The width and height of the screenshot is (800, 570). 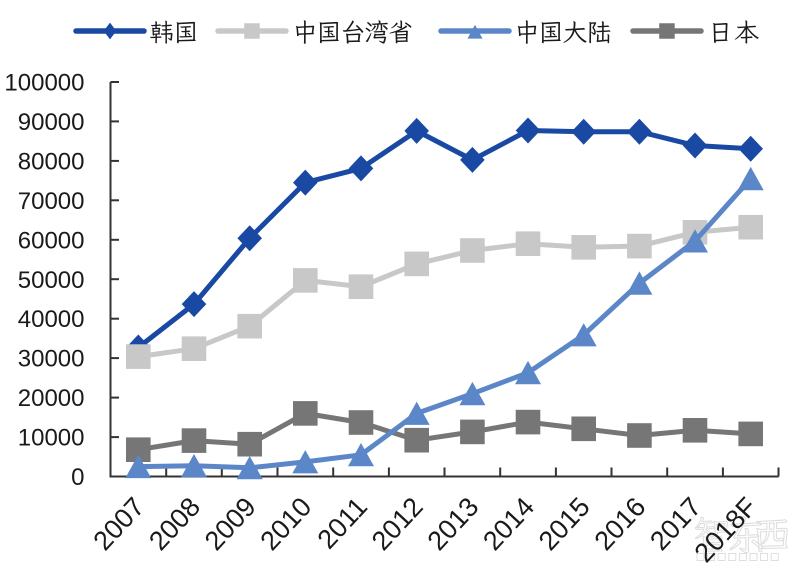 I want to click on svg-text: 0, so click(x=77, y=477).